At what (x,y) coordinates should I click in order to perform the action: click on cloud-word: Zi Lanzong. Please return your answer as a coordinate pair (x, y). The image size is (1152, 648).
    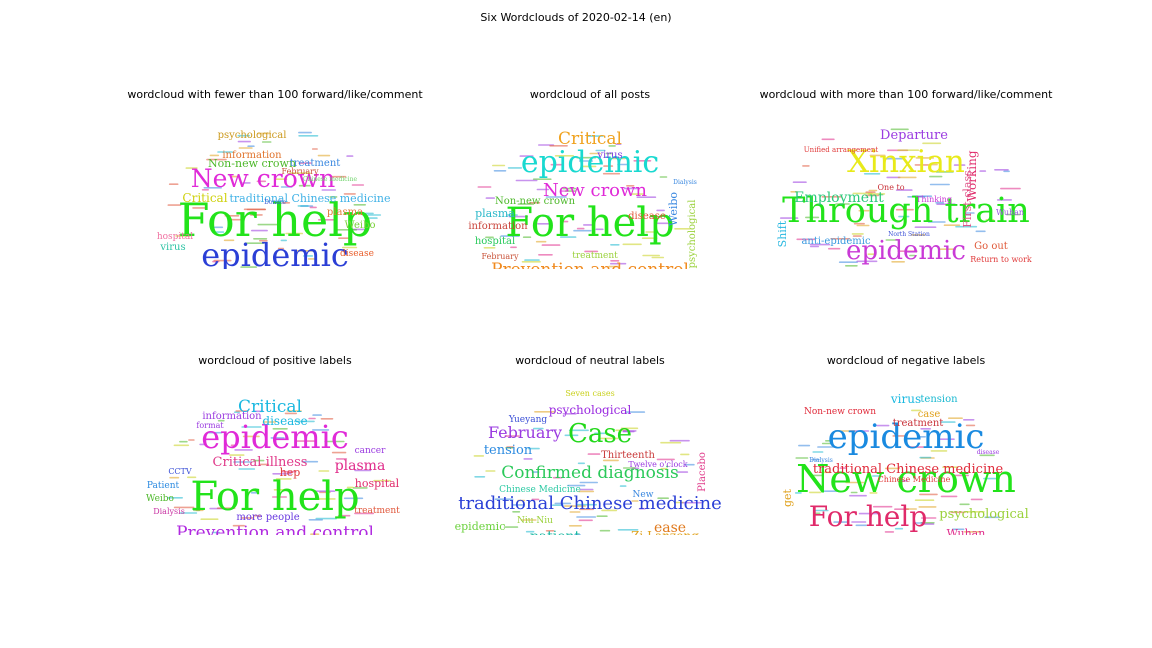
    Looking at the image, I should click on (665, 532).